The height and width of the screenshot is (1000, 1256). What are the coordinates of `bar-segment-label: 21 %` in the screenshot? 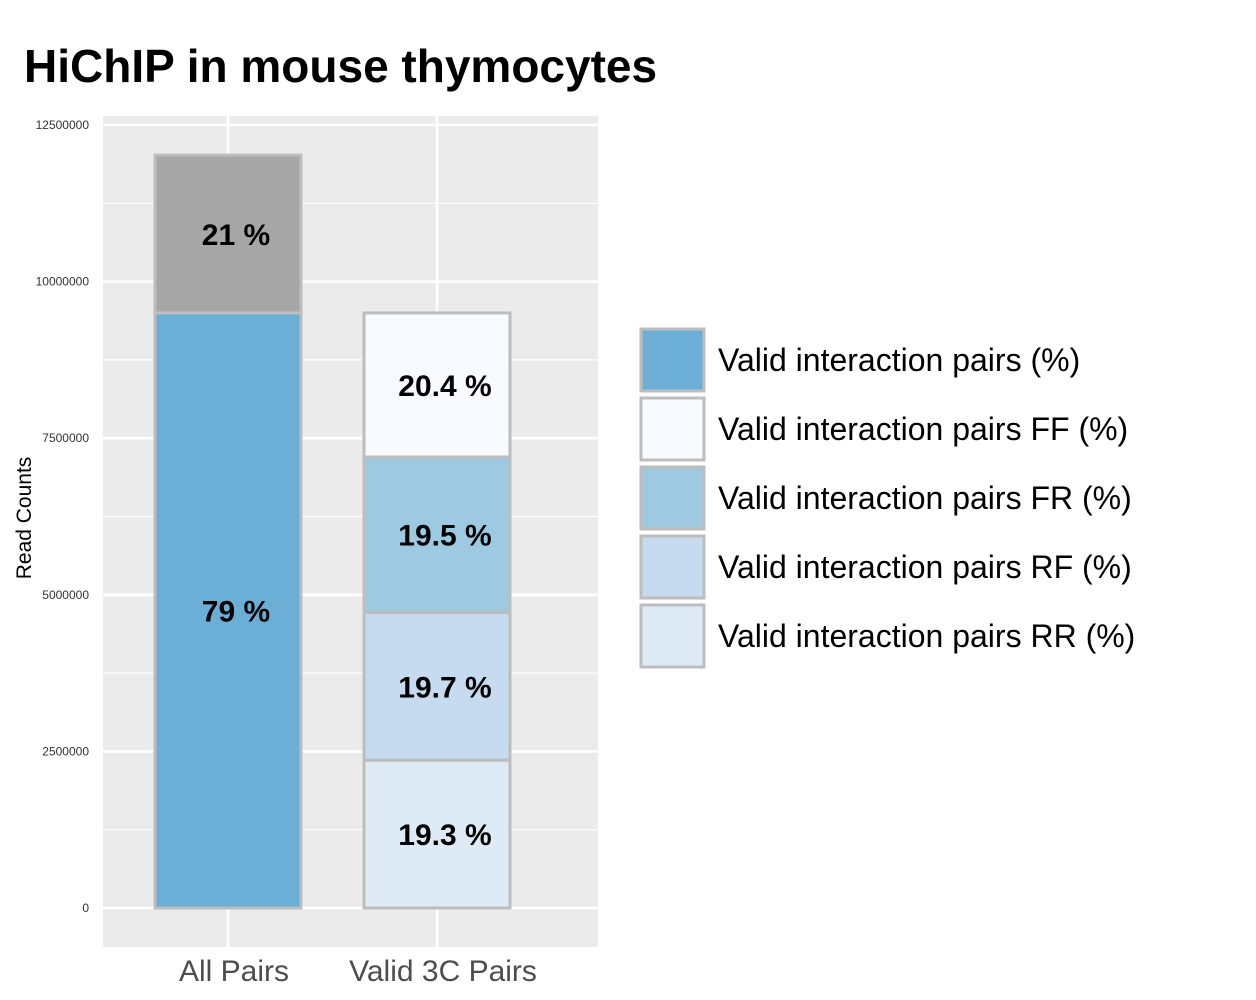 It's located at (236, 235).